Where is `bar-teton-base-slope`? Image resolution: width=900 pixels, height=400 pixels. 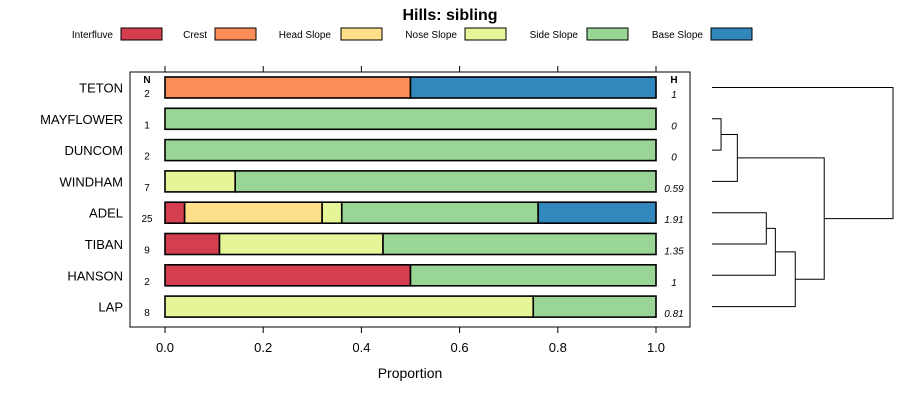
bar-teton-base-slope is located at coordinates (533, 87).